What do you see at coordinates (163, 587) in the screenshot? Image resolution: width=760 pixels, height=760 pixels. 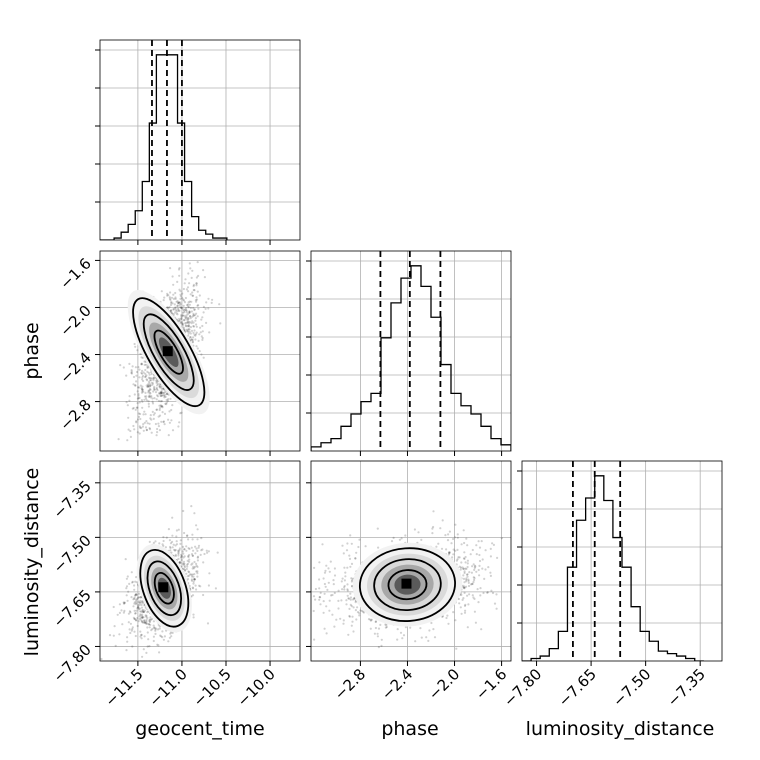 I see `density-peak` at bounding box center [163, 587].